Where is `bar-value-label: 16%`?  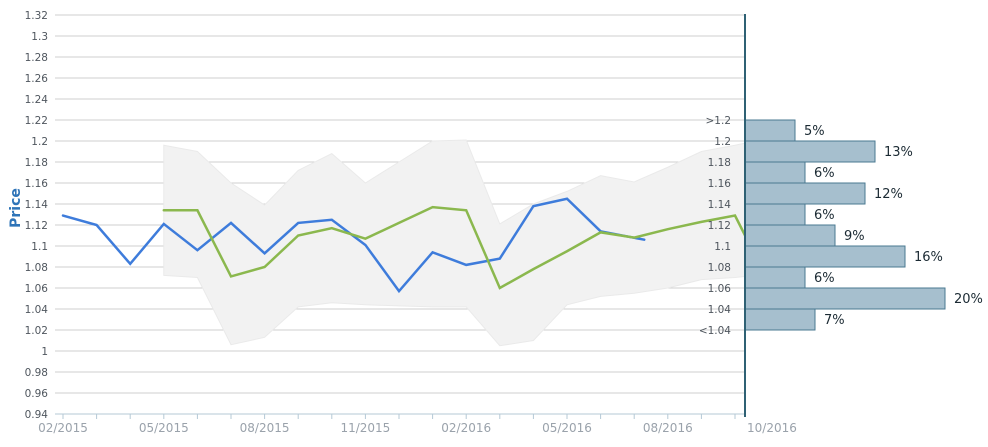 bar-value-label: 16% is located at coordinates (928, 257).